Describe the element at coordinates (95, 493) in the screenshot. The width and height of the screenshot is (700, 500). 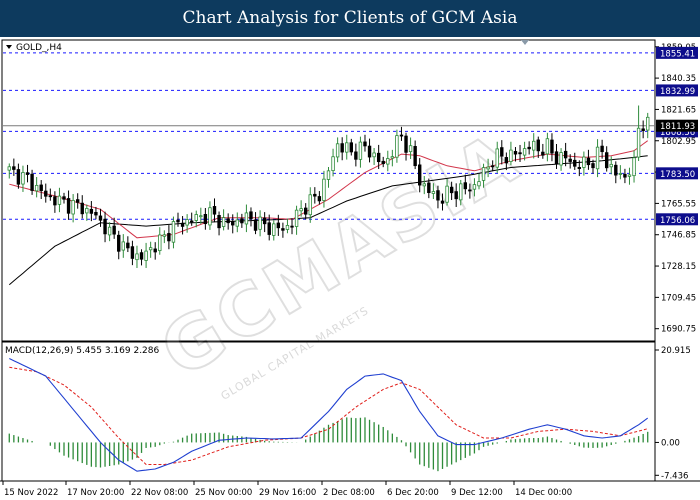
I see `time-tick-label: 17 Nov 20:00` at that location.